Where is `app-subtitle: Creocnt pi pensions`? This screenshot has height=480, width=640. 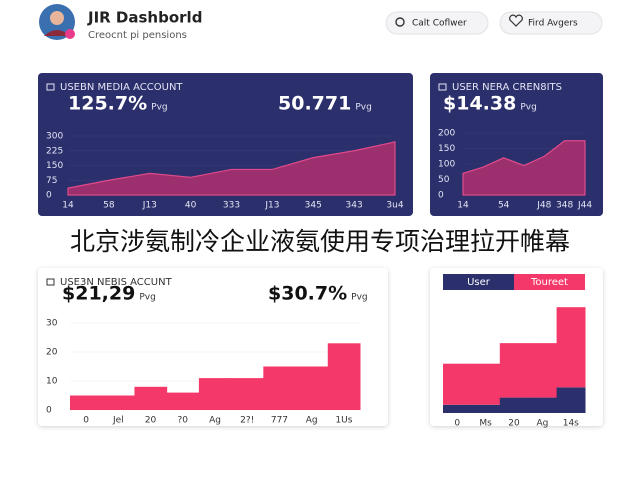 app-subtitle: Creocnt pi pensions is located at coordinates (137, 35).